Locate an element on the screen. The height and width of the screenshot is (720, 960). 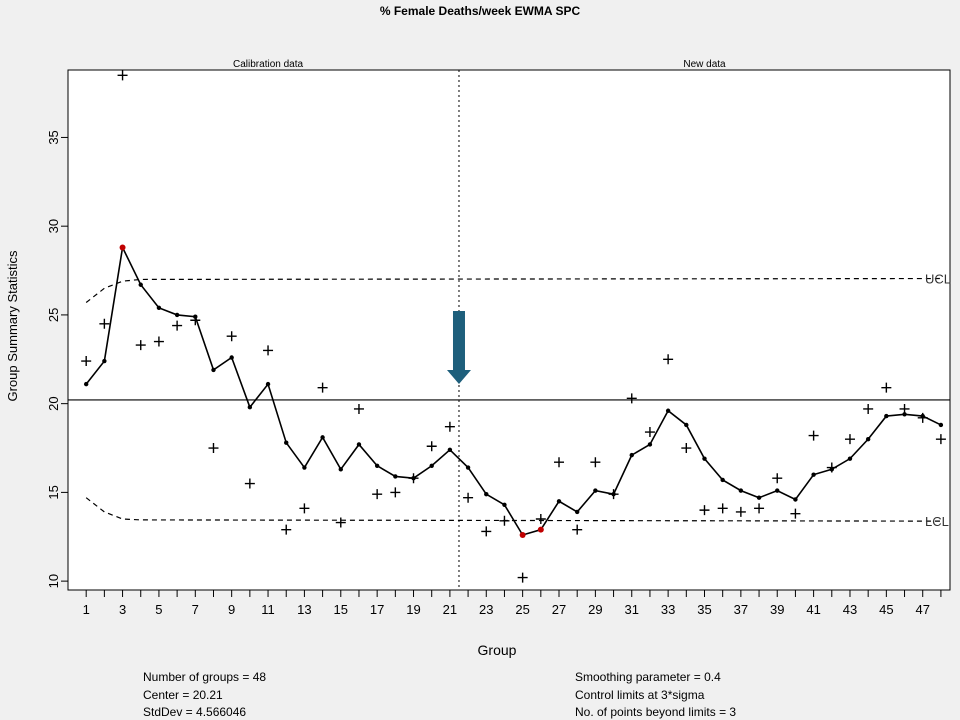
x-tick-label: 13 is located at coordinates (304, 609).